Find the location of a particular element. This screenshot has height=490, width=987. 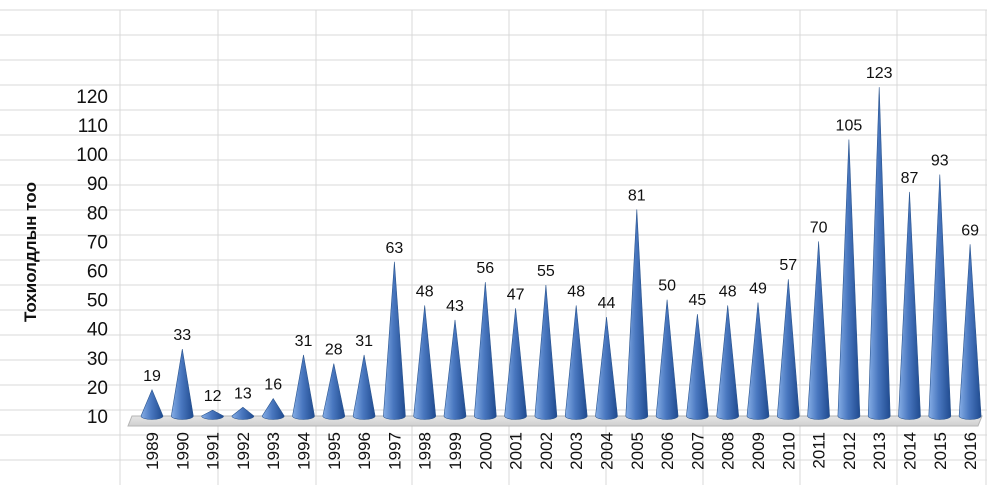

data-label: 63 is located at coordinates (395, 248).